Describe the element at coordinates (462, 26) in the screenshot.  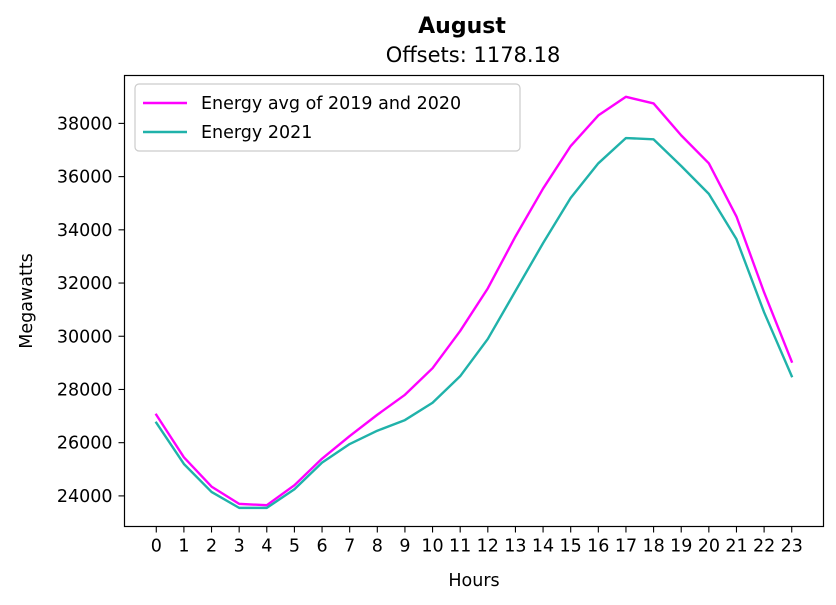
I see `chart-title: August` at that location.